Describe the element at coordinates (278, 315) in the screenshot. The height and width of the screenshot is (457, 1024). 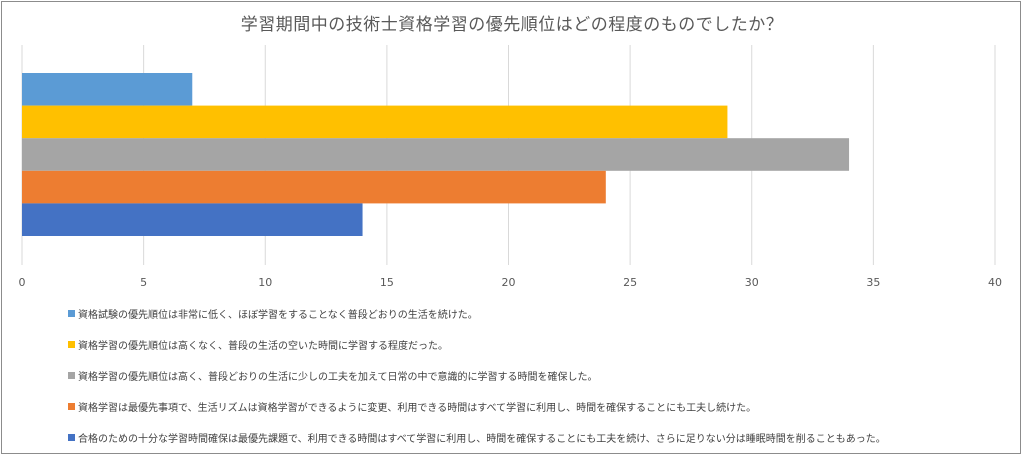
I see `legend-label: 資格試験の優先順位は非常に低く、ほぼ学習をすることなく普段どおりの生活を続けた。` at that location.